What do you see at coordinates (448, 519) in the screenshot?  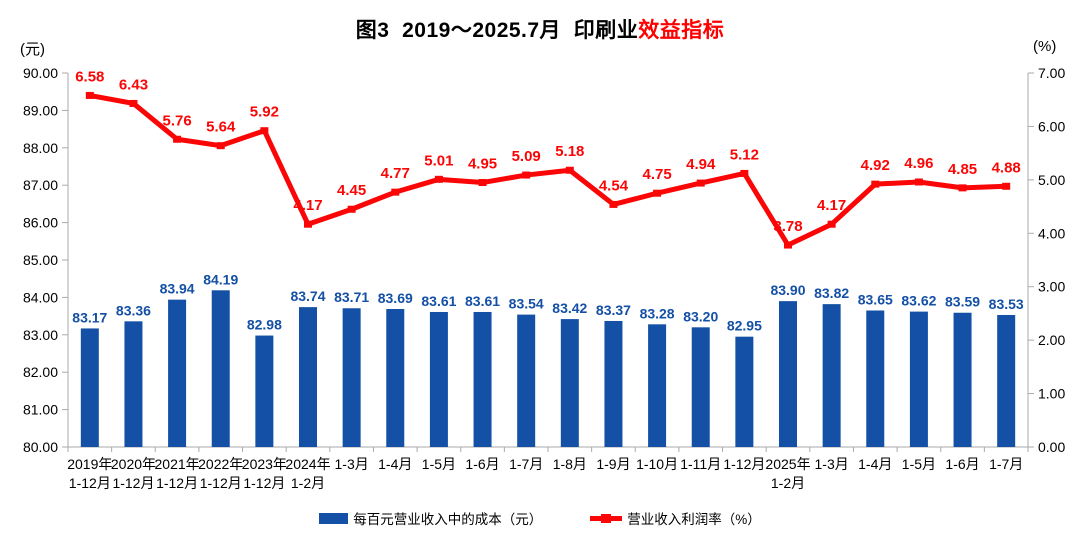 I see `legend-cost-label: 每百元营业收入中的成本（元）` at bounding box center [448, 519].